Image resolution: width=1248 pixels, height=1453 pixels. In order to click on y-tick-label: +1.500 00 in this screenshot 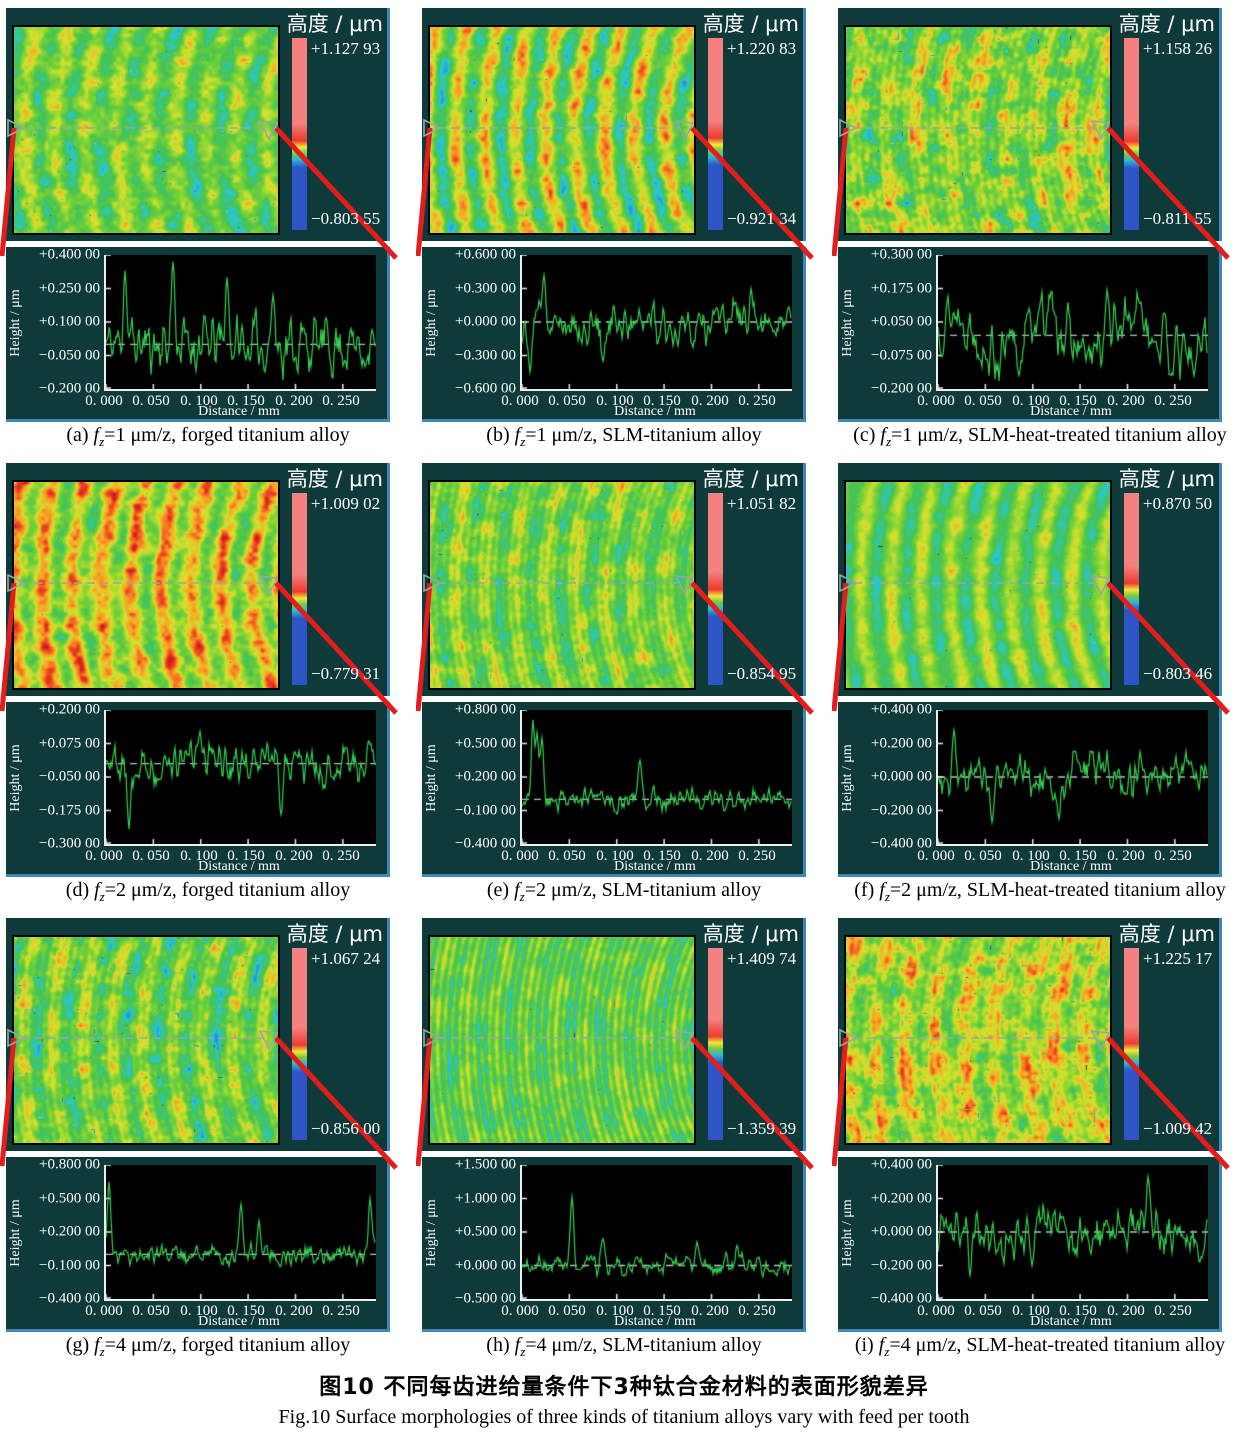, I will do `click(485, 1164)`.